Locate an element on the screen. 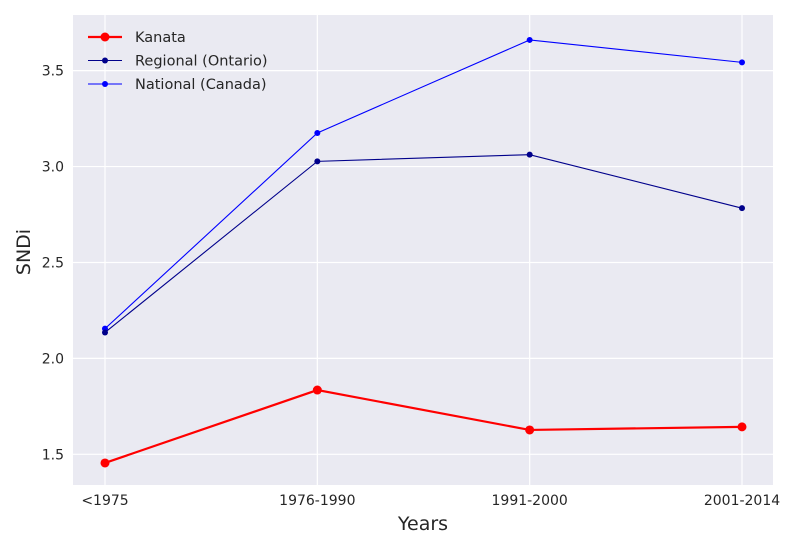 The width and height of the screenshot is (800, 550). y-tick-label: 3.5 is located at coordinates (53, 72).